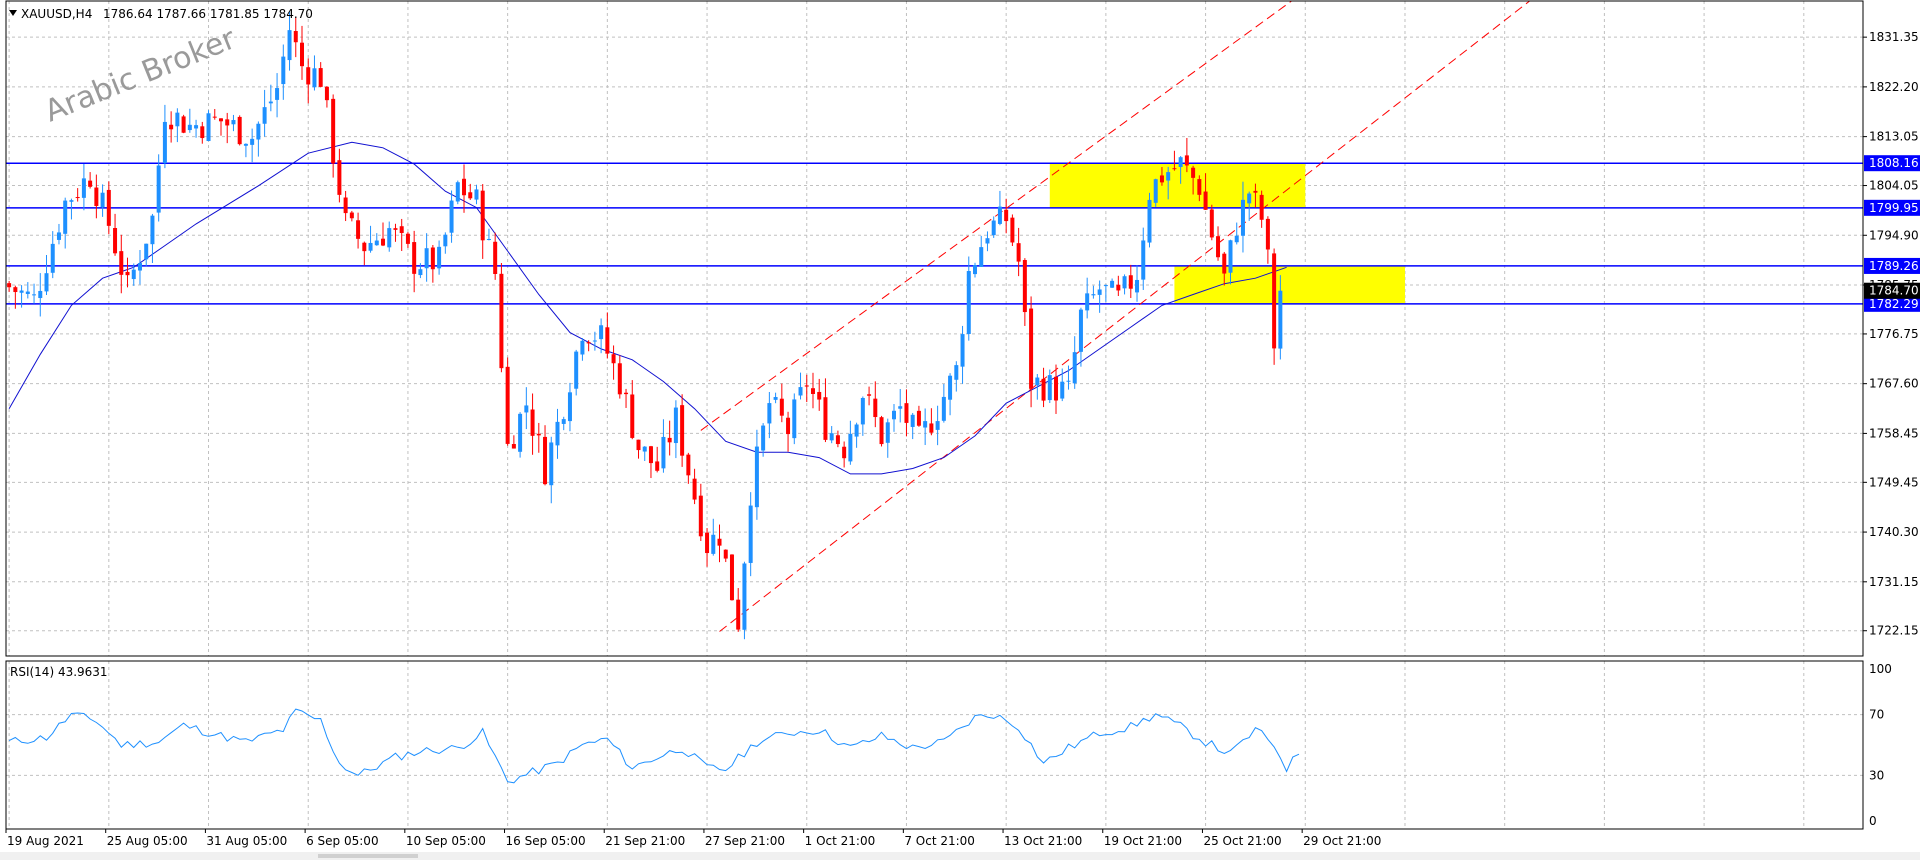  What do you see at coordinates (939, 841) in the screenshot?
I see `time-tick-label: 7 Oct 21:00` at bounding box center [939, 841].